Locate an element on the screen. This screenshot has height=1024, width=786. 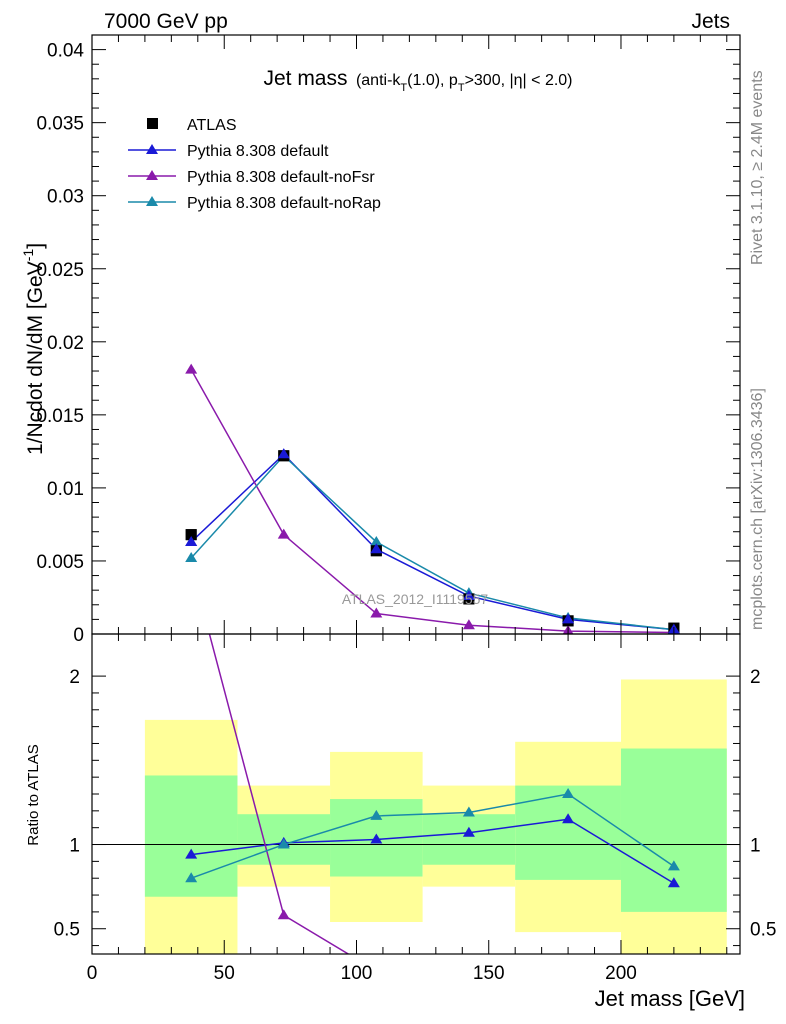
main-ytick-label-2: 0.01 is located at coordinates (65, 489).